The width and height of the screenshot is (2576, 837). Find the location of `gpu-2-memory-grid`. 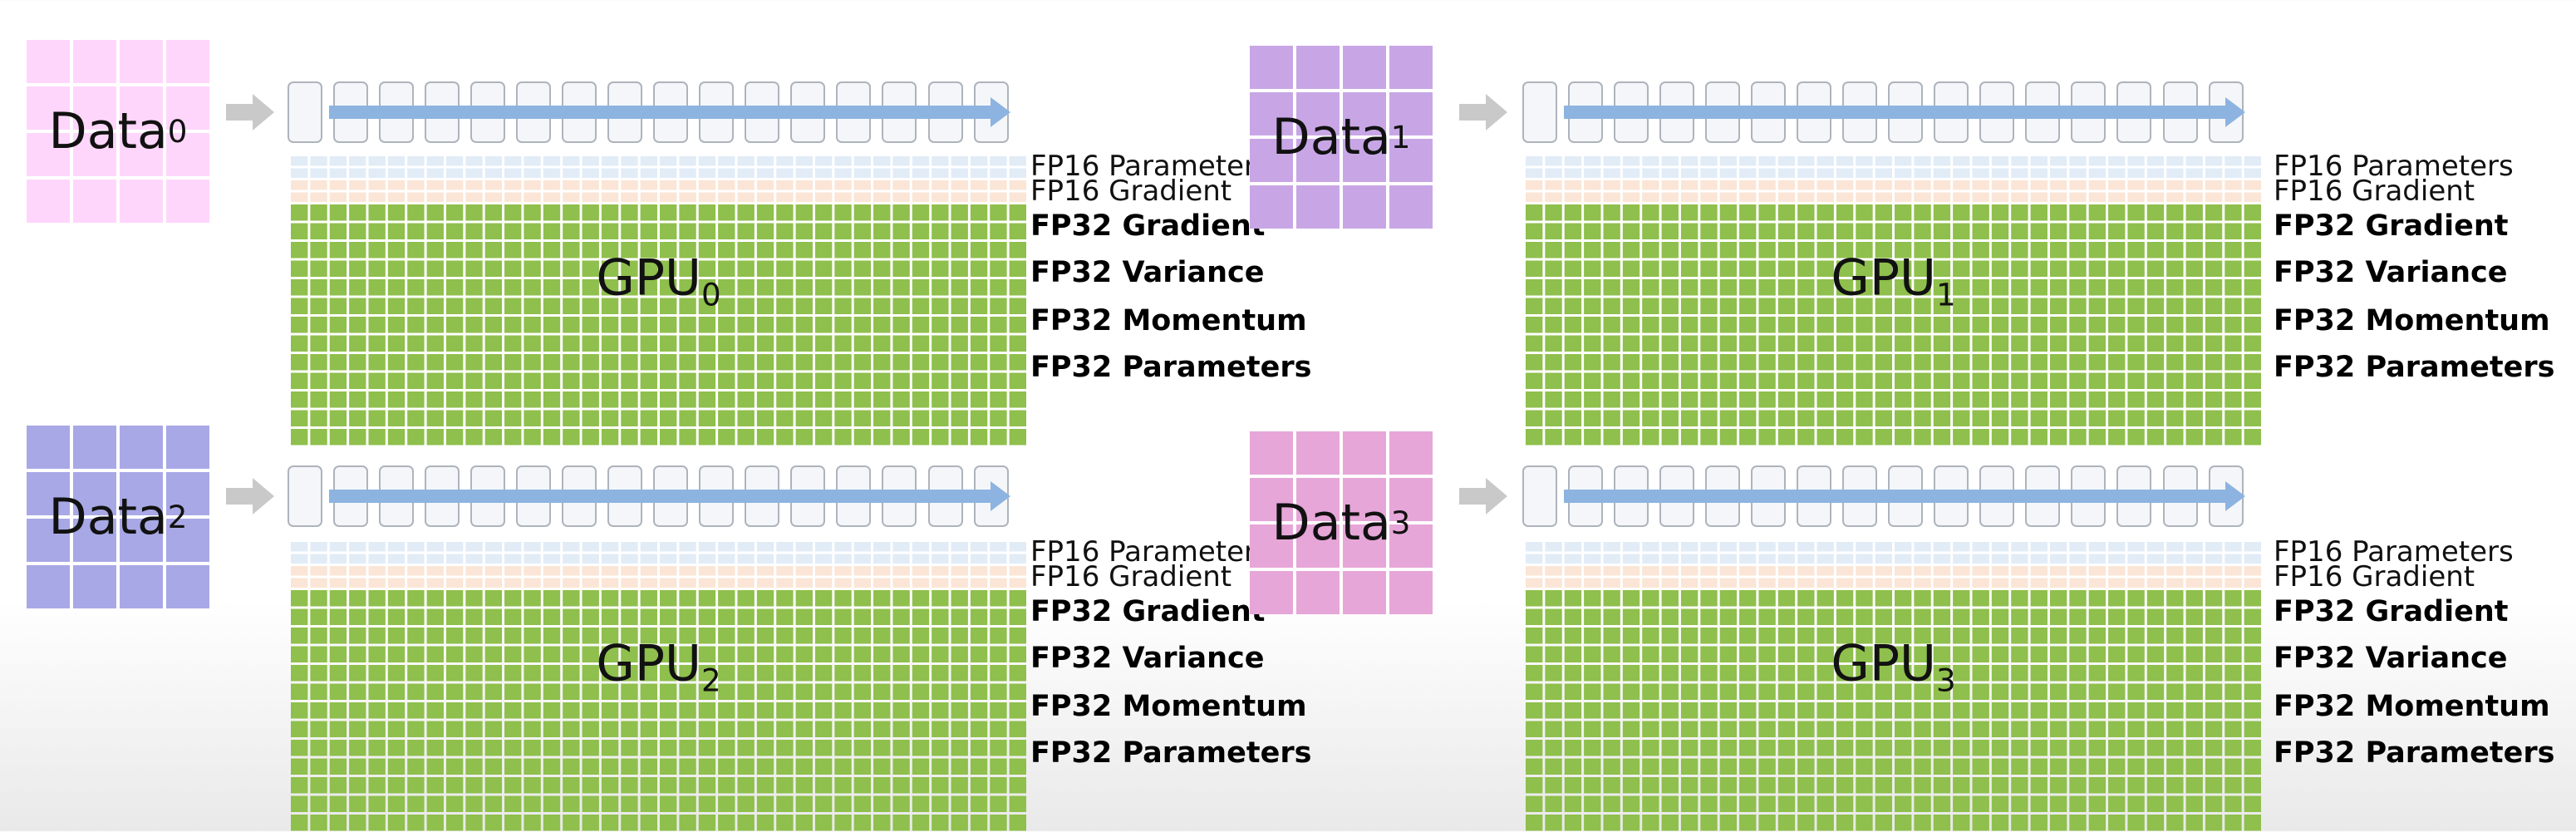

gpu-2-memory-grid is located at coordinates (658, 689).